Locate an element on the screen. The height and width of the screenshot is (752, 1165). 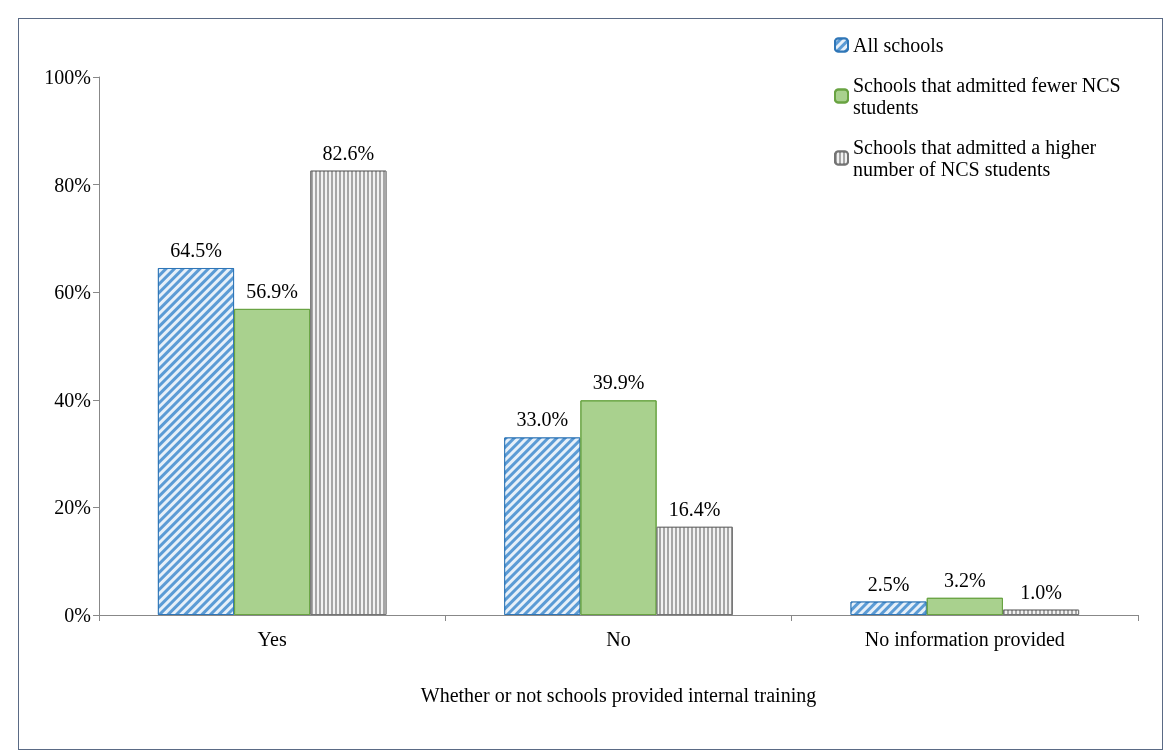
legend-label: All schools is located at coordinates (898, 45).